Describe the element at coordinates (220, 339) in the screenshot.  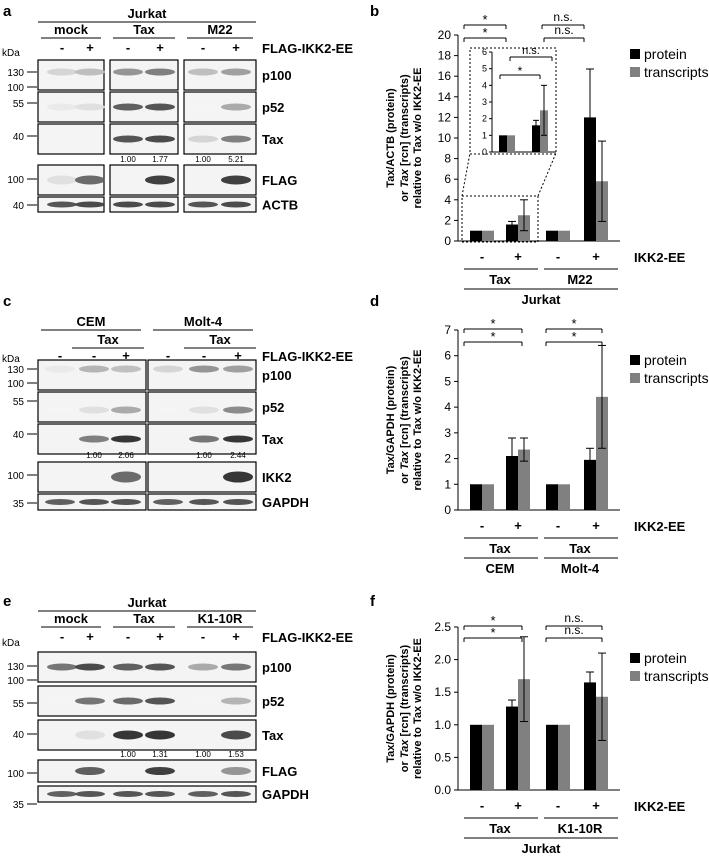
I see `sub-group-label: Tax` at that location.